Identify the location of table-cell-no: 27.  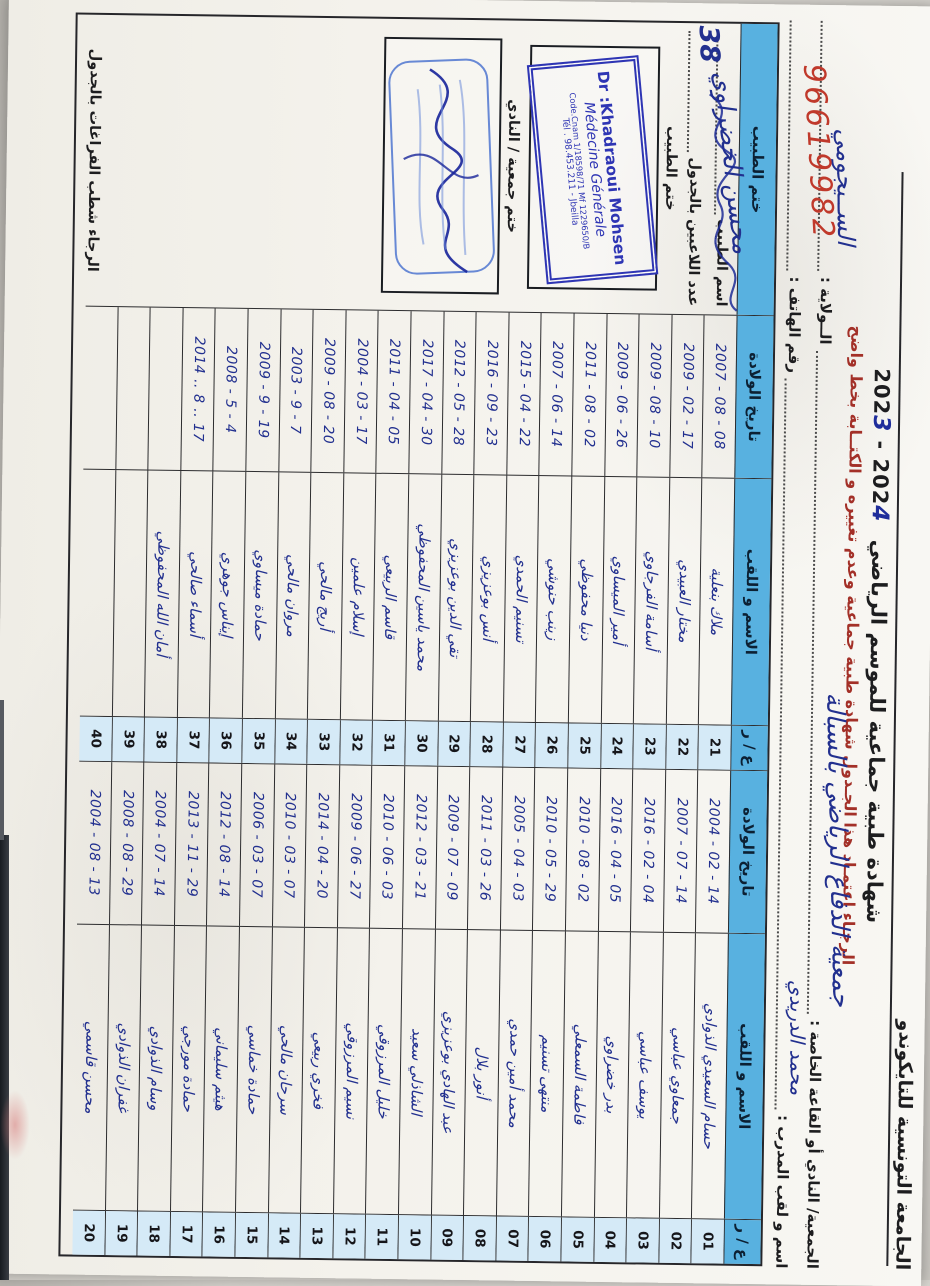
(519, 744).